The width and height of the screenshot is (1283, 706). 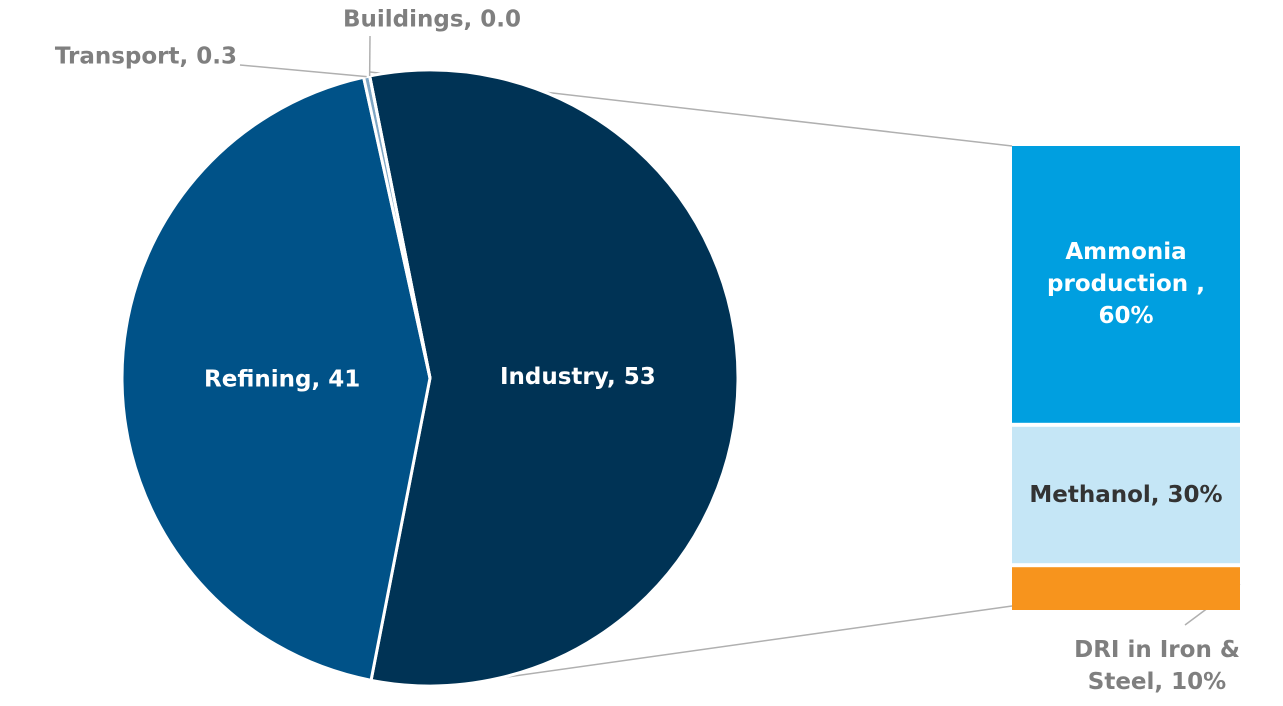 I want to click on segment-label: Methanol, 30%, so click(x=1126, y=495).